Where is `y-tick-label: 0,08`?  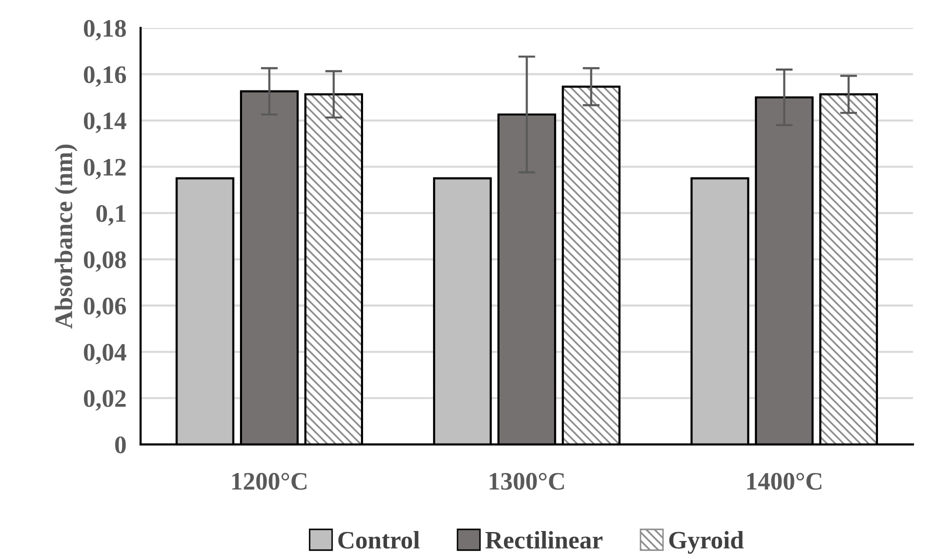
y-tick-label: 0,08 is located at coordinates (105, 261).